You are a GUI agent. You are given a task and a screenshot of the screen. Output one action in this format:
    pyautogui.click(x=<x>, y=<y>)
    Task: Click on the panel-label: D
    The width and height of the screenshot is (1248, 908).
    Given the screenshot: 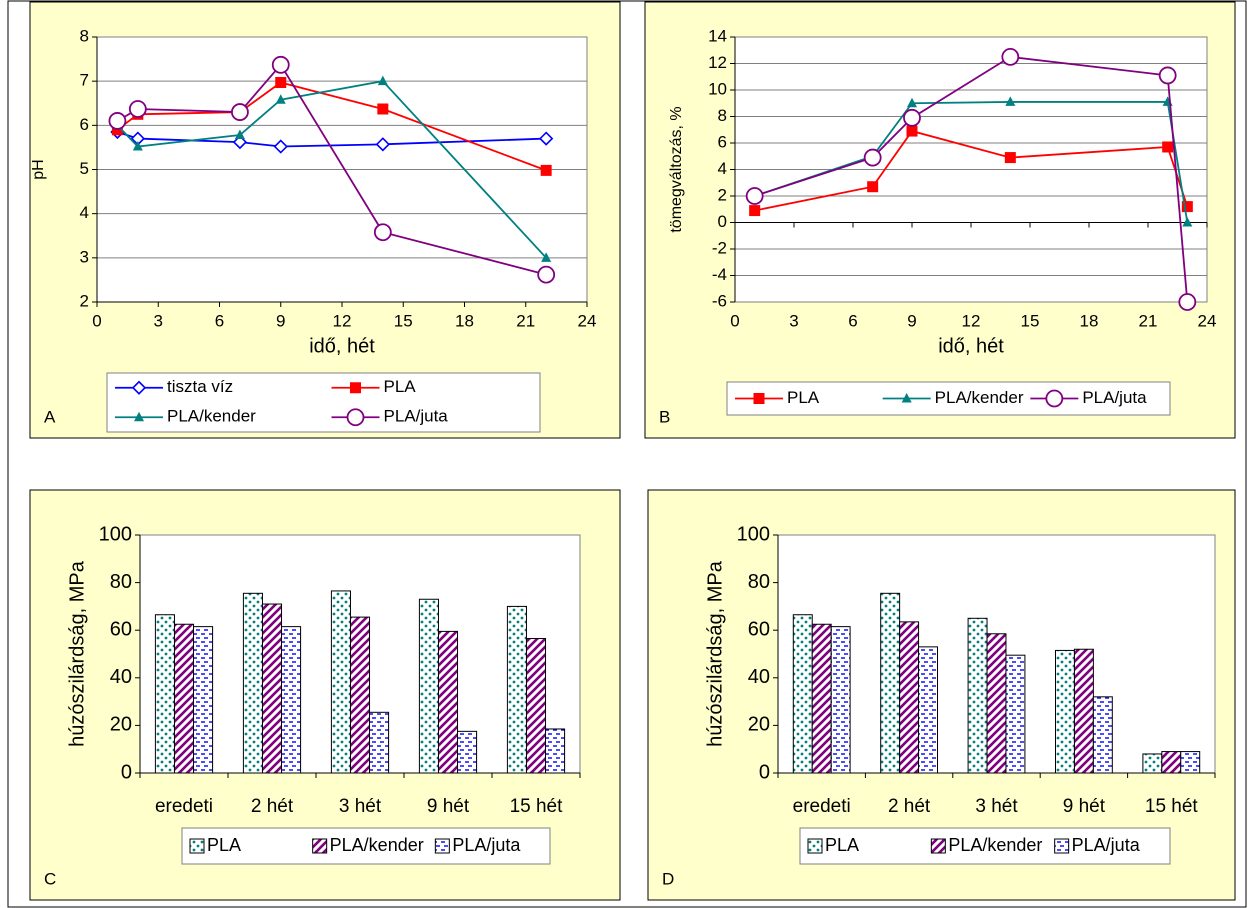 What is the action you would take?
    pyautogui.click(x=668, y=878)
    